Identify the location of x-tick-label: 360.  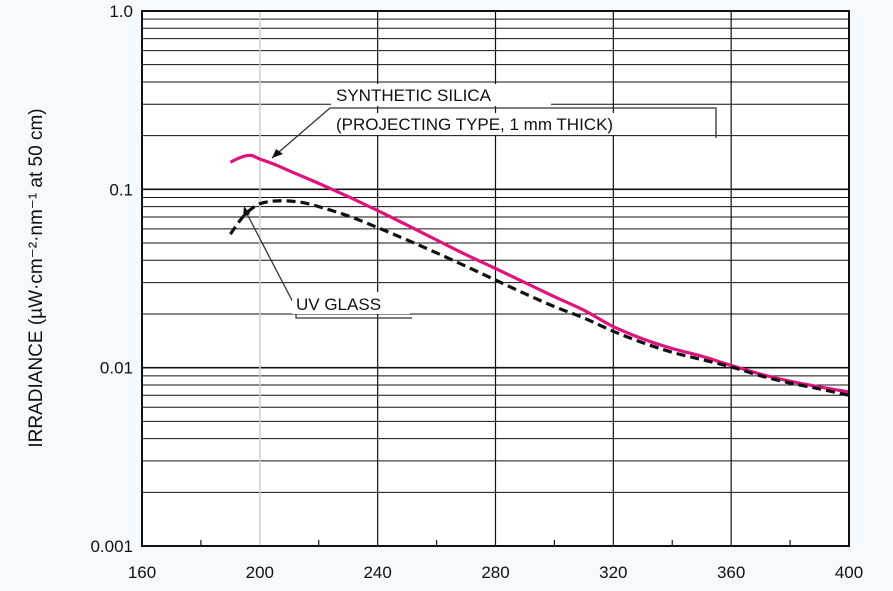
(731, 572).